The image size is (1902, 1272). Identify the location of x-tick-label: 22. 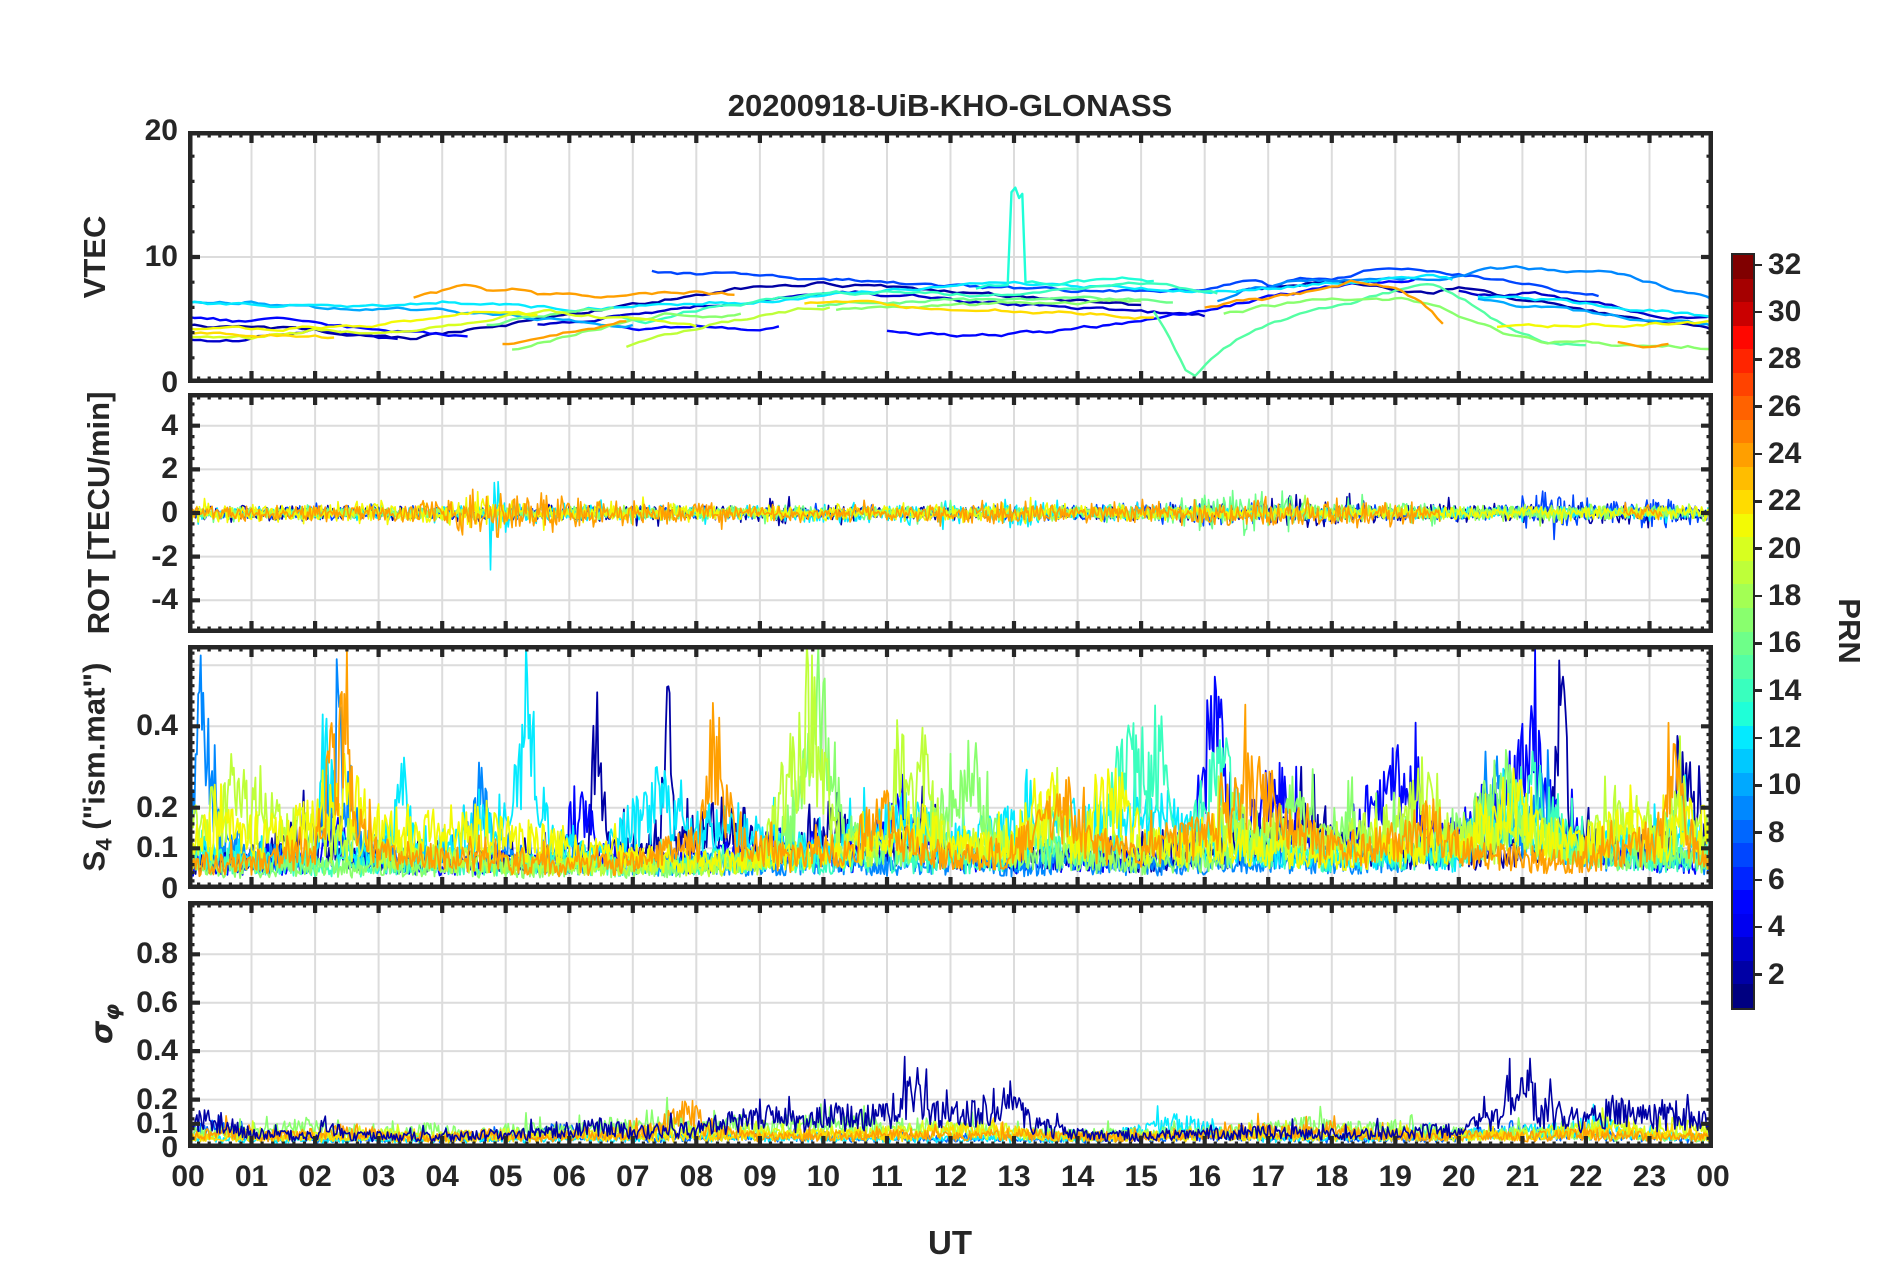
(1586, 1176).